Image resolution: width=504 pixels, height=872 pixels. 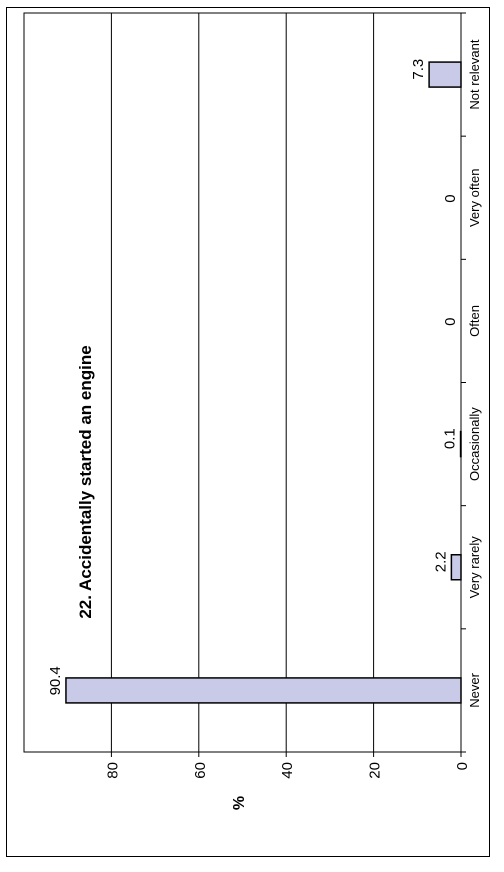 What do you see at coordinates (440, 561) in the screenshot?
I see `value-label: 2.2` at bounding box center [440, 561].